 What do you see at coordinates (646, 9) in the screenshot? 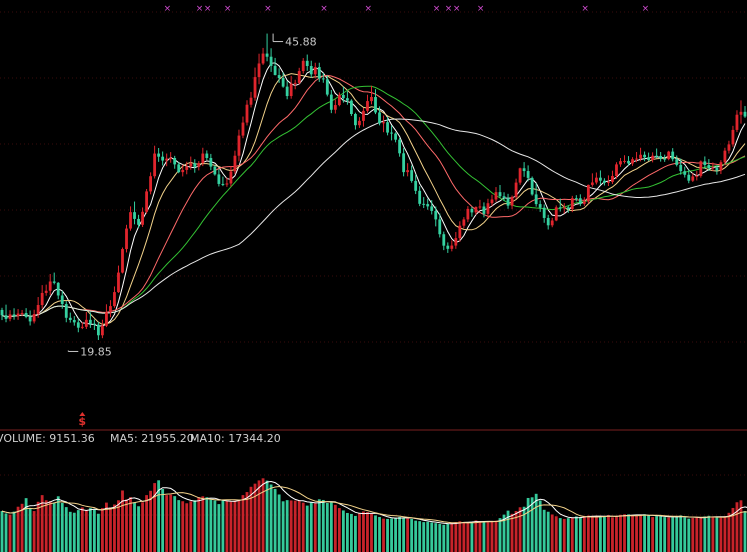
I see `event-mark: ×` at bounding box center [646, 9].